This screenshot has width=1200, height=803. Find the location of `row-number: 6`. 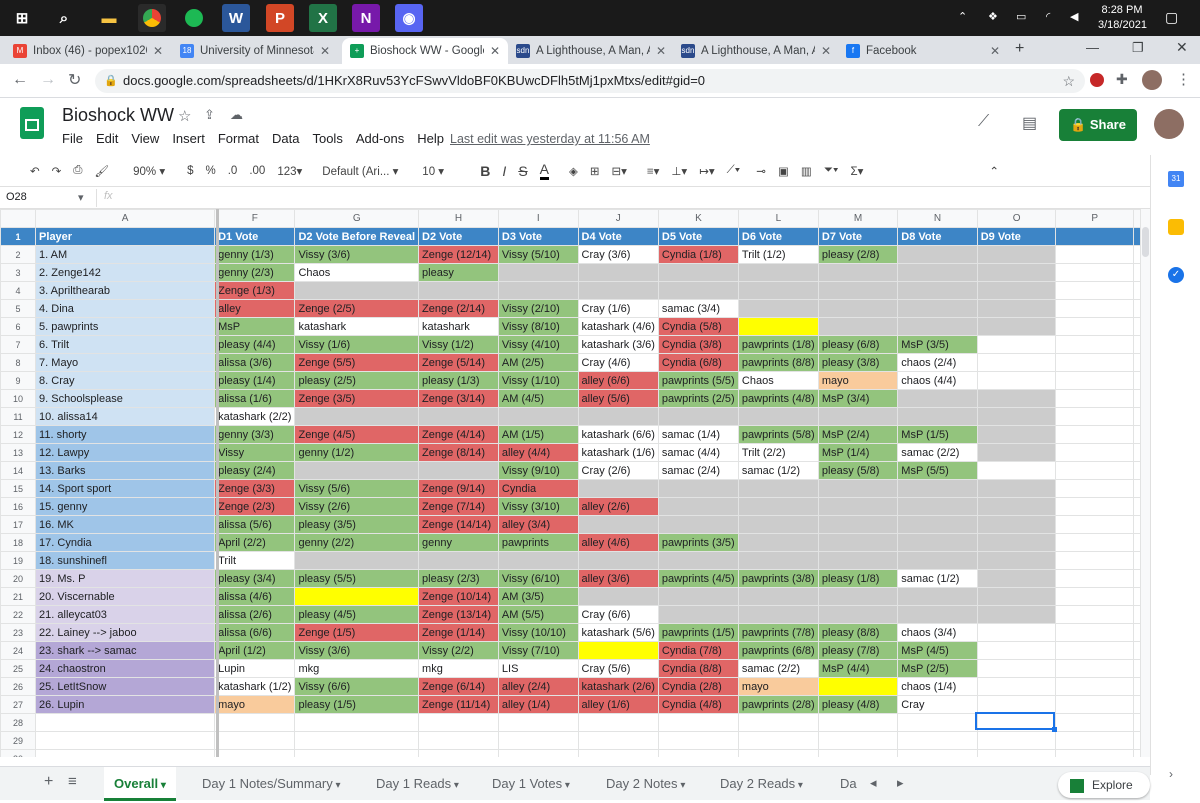

row-number: 6 is located at coordinates (18, 326).